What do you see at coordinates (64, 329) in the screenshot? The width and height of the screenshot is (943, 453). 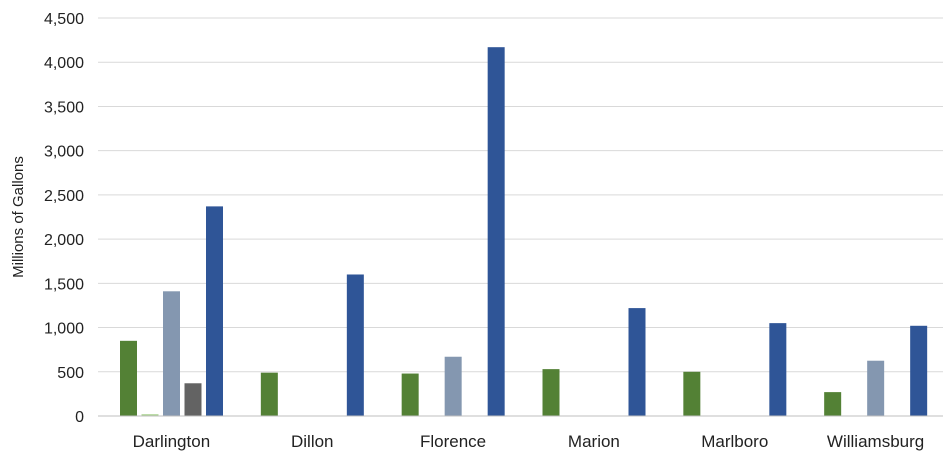 I see `y-tick-label: 1,000` at bounding box center [64, 329].